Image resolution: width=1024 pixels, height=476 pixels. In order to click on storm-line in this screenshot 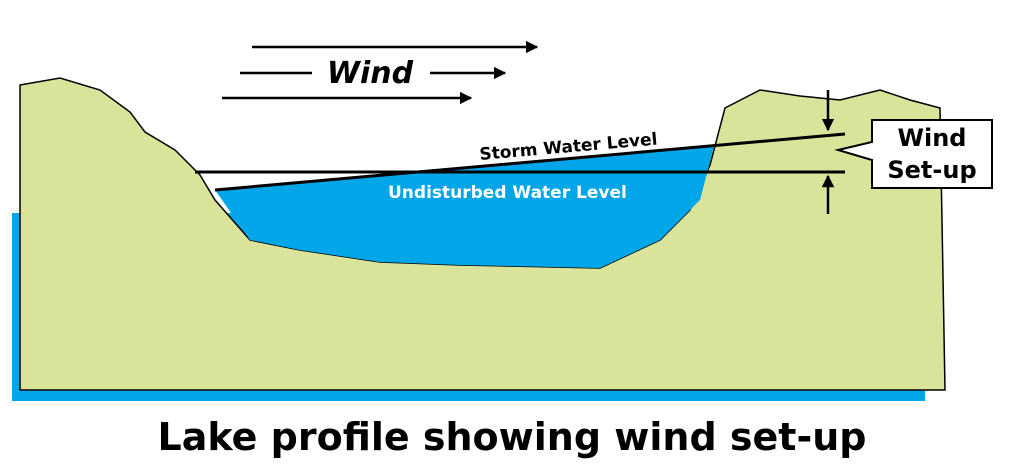, I will do `click(530, 162)`.